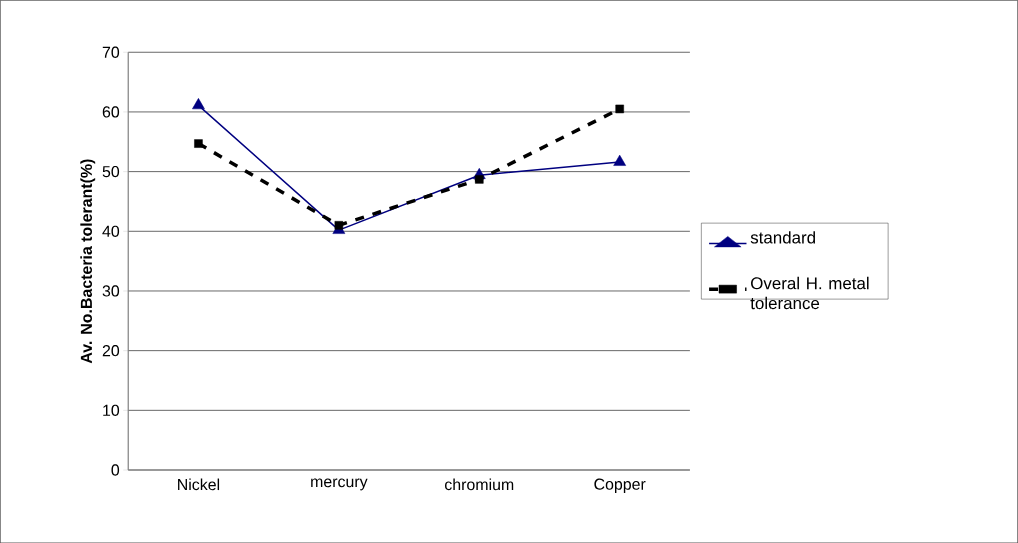 The height and width of the screenshot is (543, 1018). What do you see at coordinates (479, 484) in the screenshot?
I see `x-tick-label: chromium` at bounding box center [479, 484].